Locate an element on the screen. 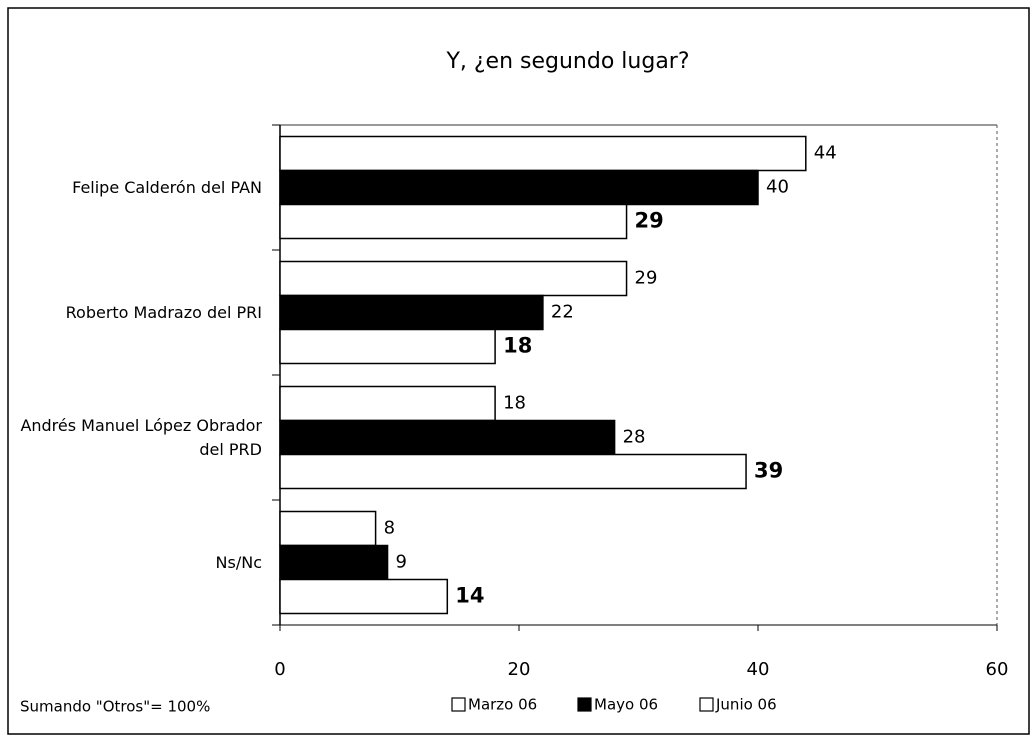 The height and width of the screenshot is (738, 1036). chart-title: Y, ¿en segundo lugar? is located at coordinates (567, 61).